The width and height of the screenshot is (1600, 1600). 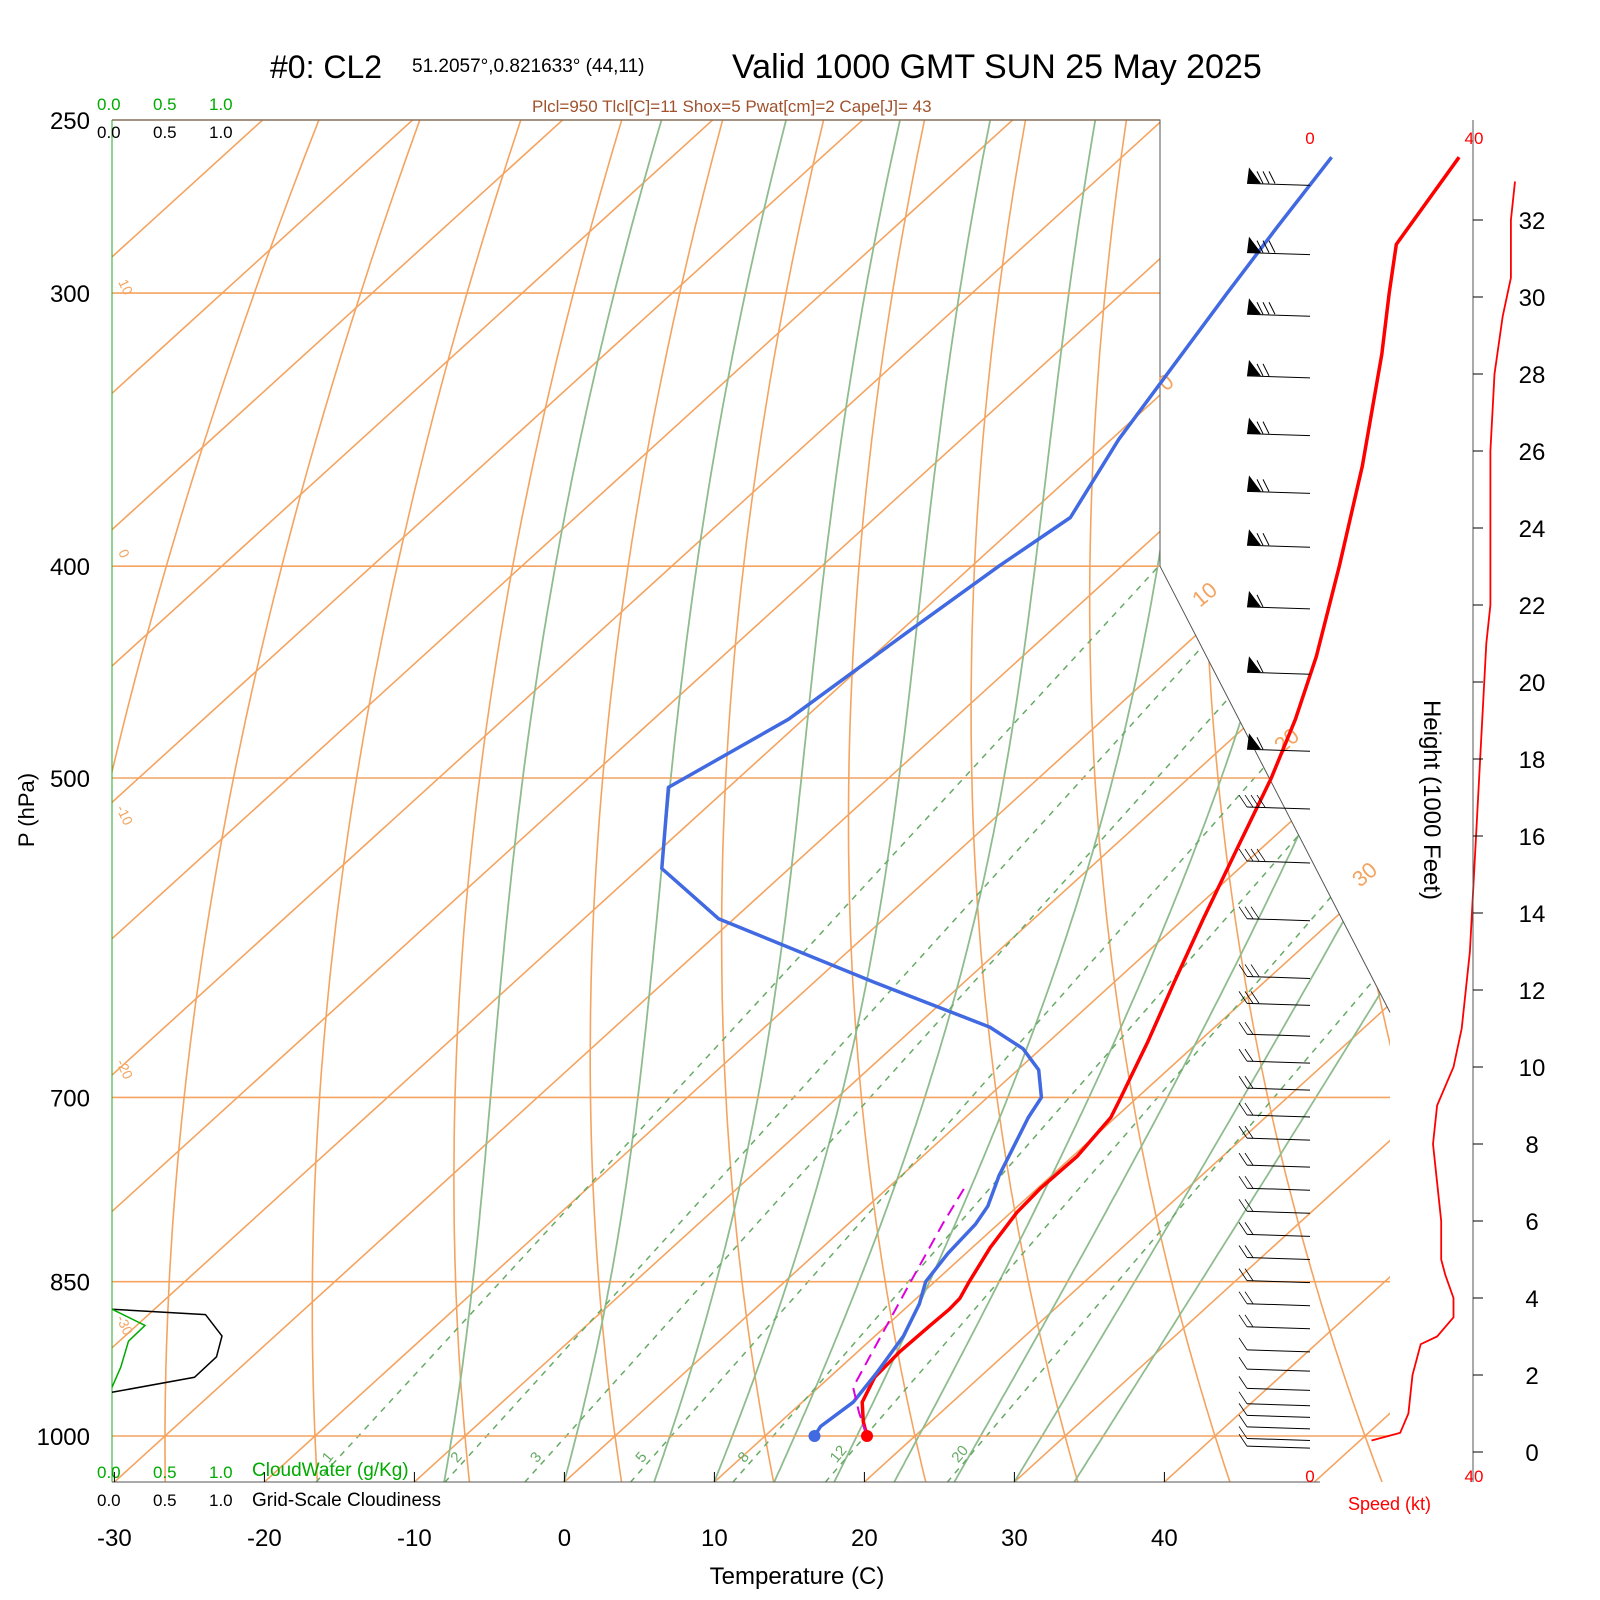 What do you see at coordinates (129, 1348) in the screenshot?
I see `cloud-water-line` at bounding box center [129, 1348].